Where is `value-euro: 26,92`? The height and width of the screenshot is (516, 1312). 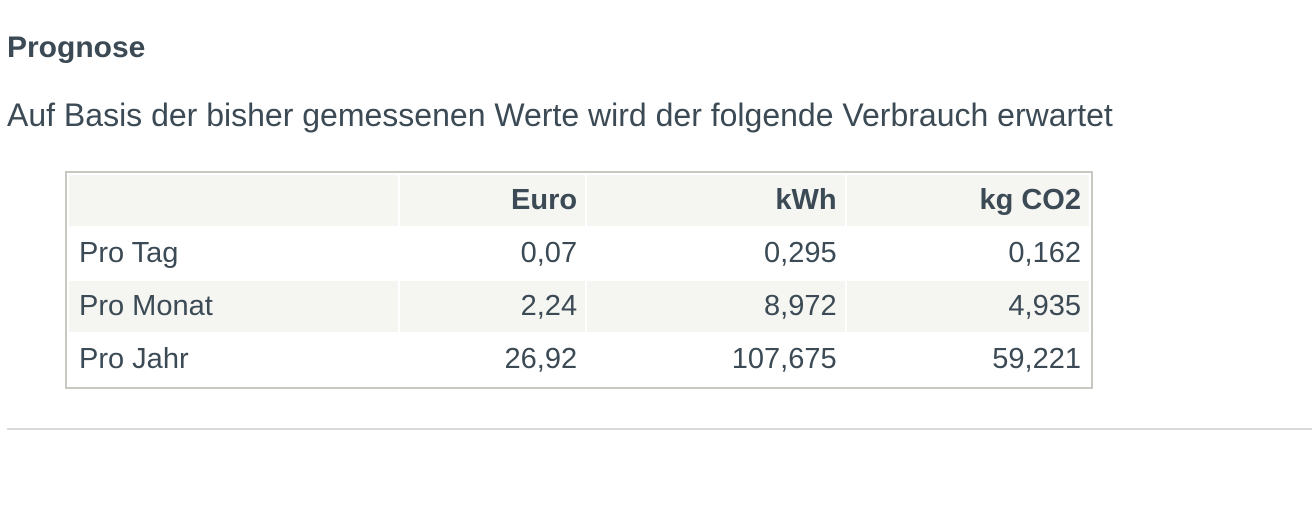 value-euro: 26,92 is located at coordinates (492, 359).